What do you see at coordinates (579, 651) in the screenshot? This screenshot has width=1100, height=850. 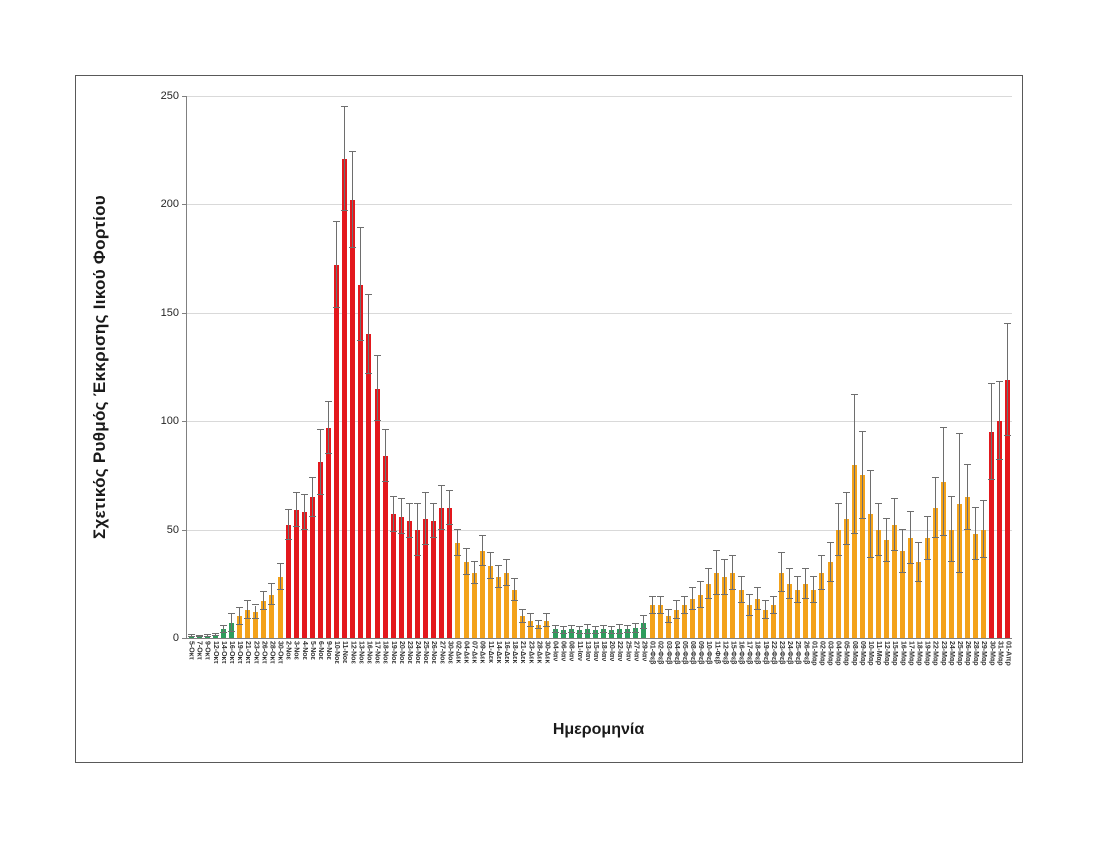 I see `x-tick-label: 11-Ιαν` at bounding box center [579, 651].